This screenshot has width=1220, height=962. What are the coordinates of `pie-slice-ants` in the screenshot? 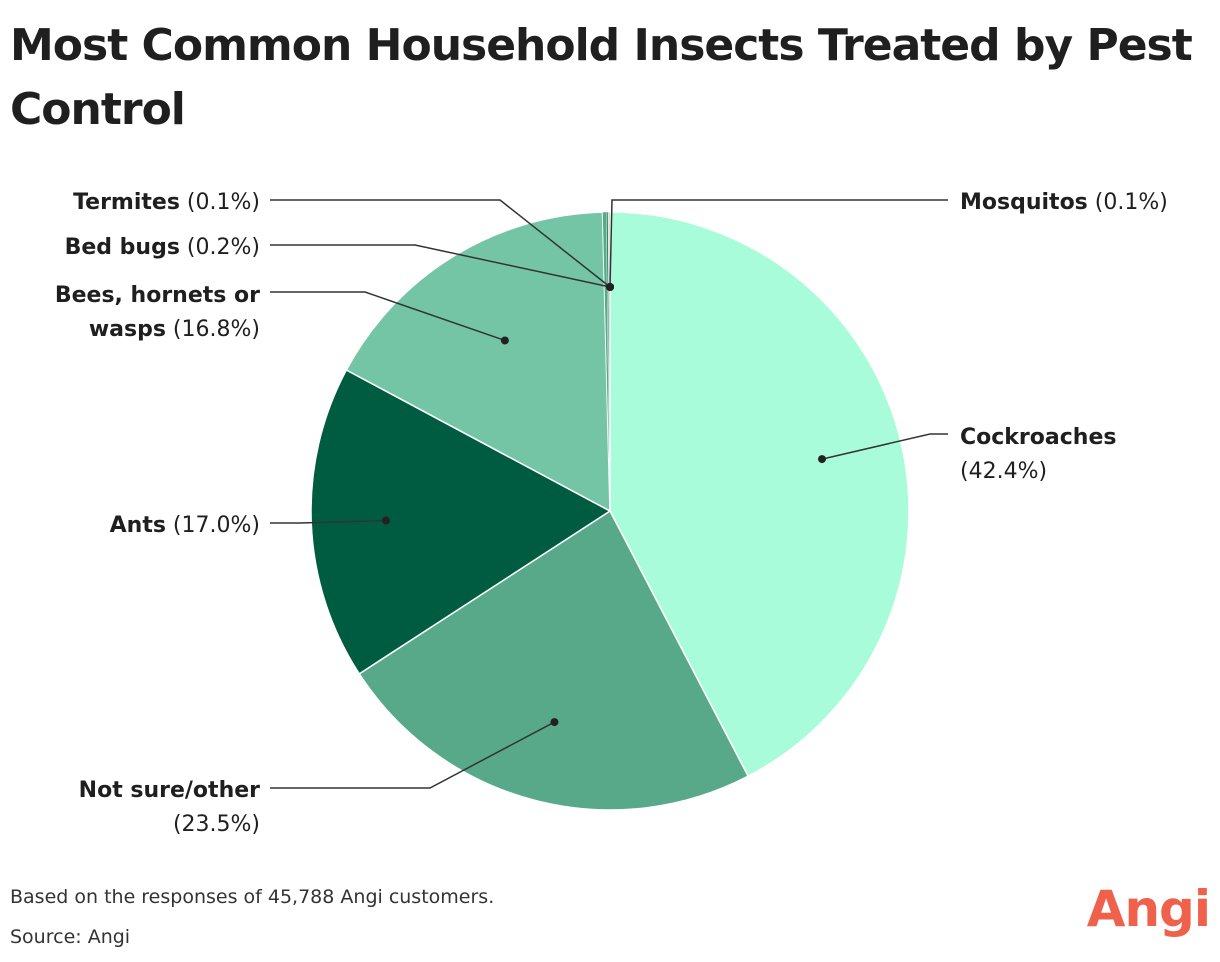 It's located at (461, 521).